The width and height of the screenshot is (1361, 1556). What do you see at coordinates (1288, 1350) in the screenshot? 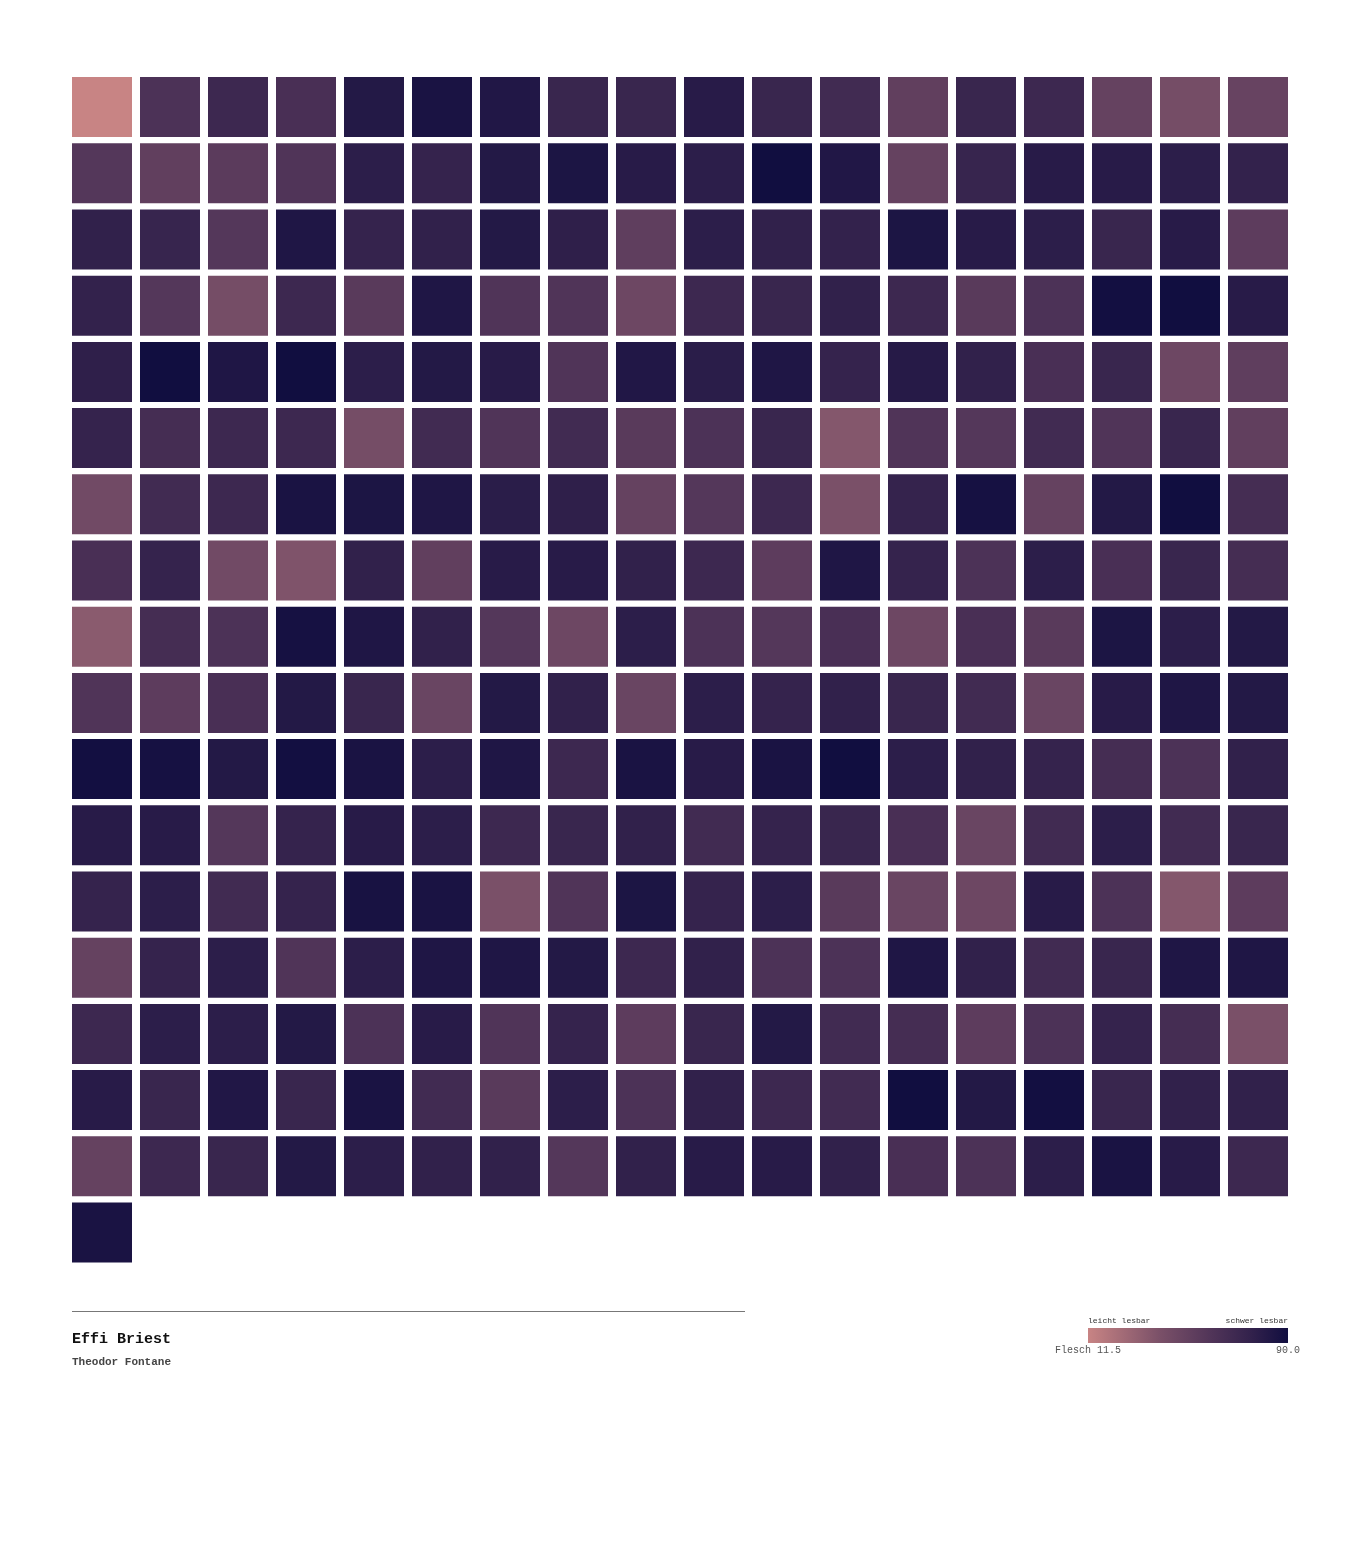
I see `color-bar-label: 90.0` at bounding box center [1288, 1350].